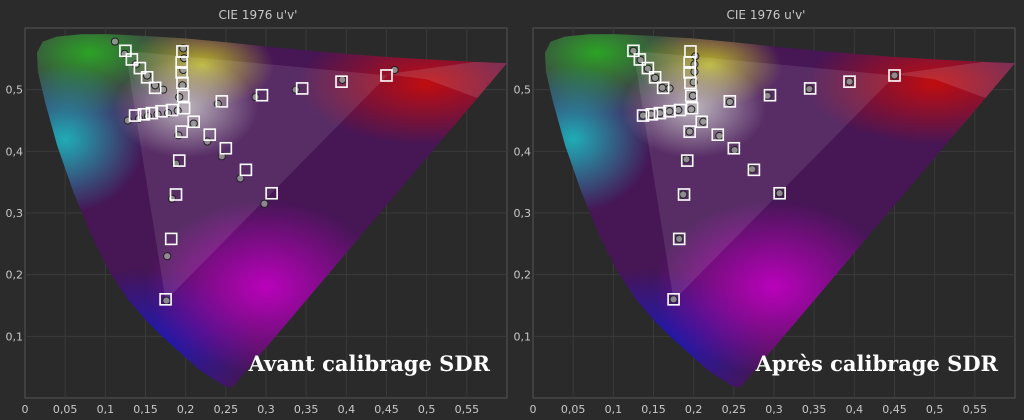 The height and width of the screenshot is (420, 1024). I want to click on chart-caption: Après calibrage SDR, so click(877, 363).